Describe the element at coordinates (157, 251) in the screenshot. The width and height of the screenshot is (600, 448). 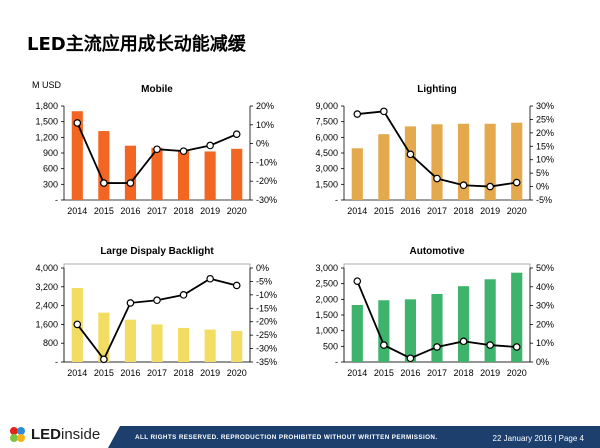
I see `chart-title: Large Dispaly Backlight` at that location.